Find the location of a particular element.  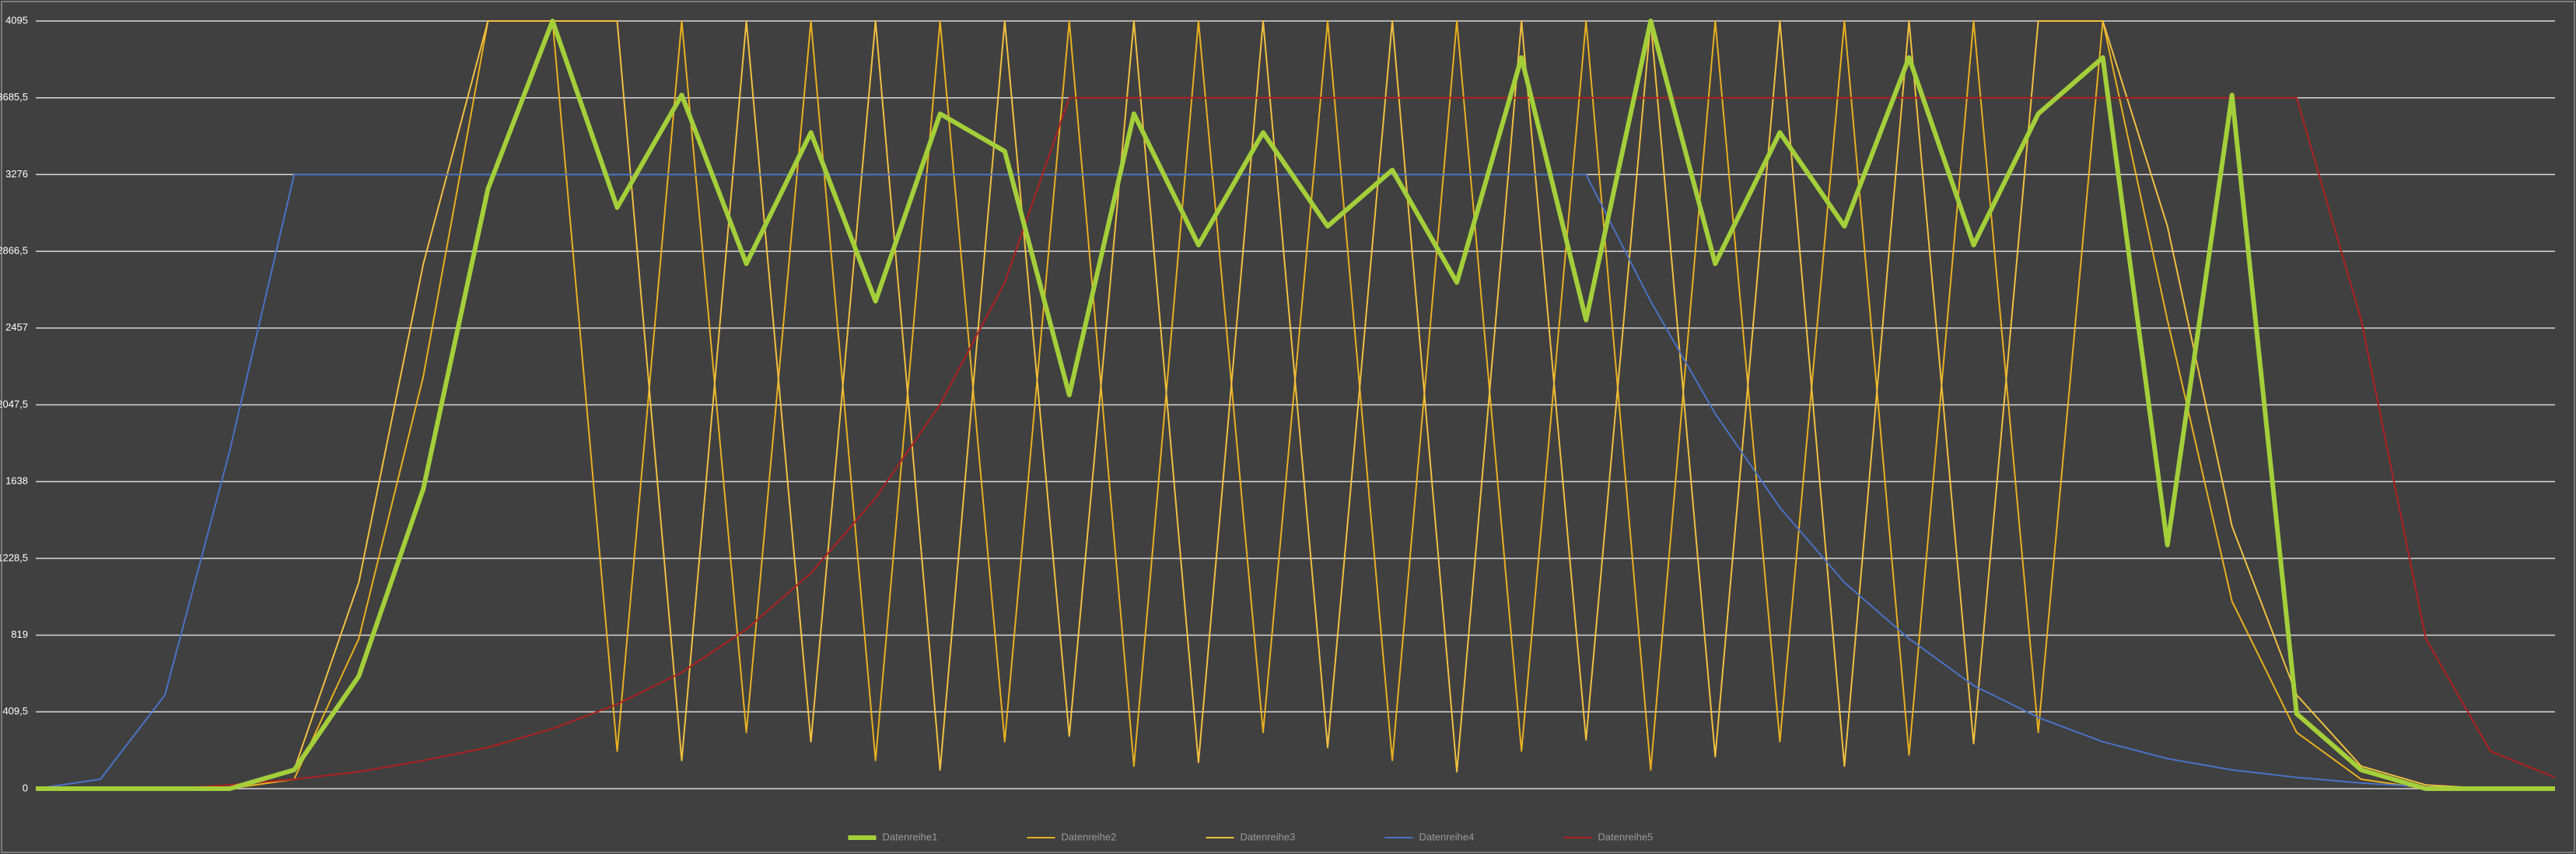

y-tick-label: 2866,5 is located at coordinates (14, 251).